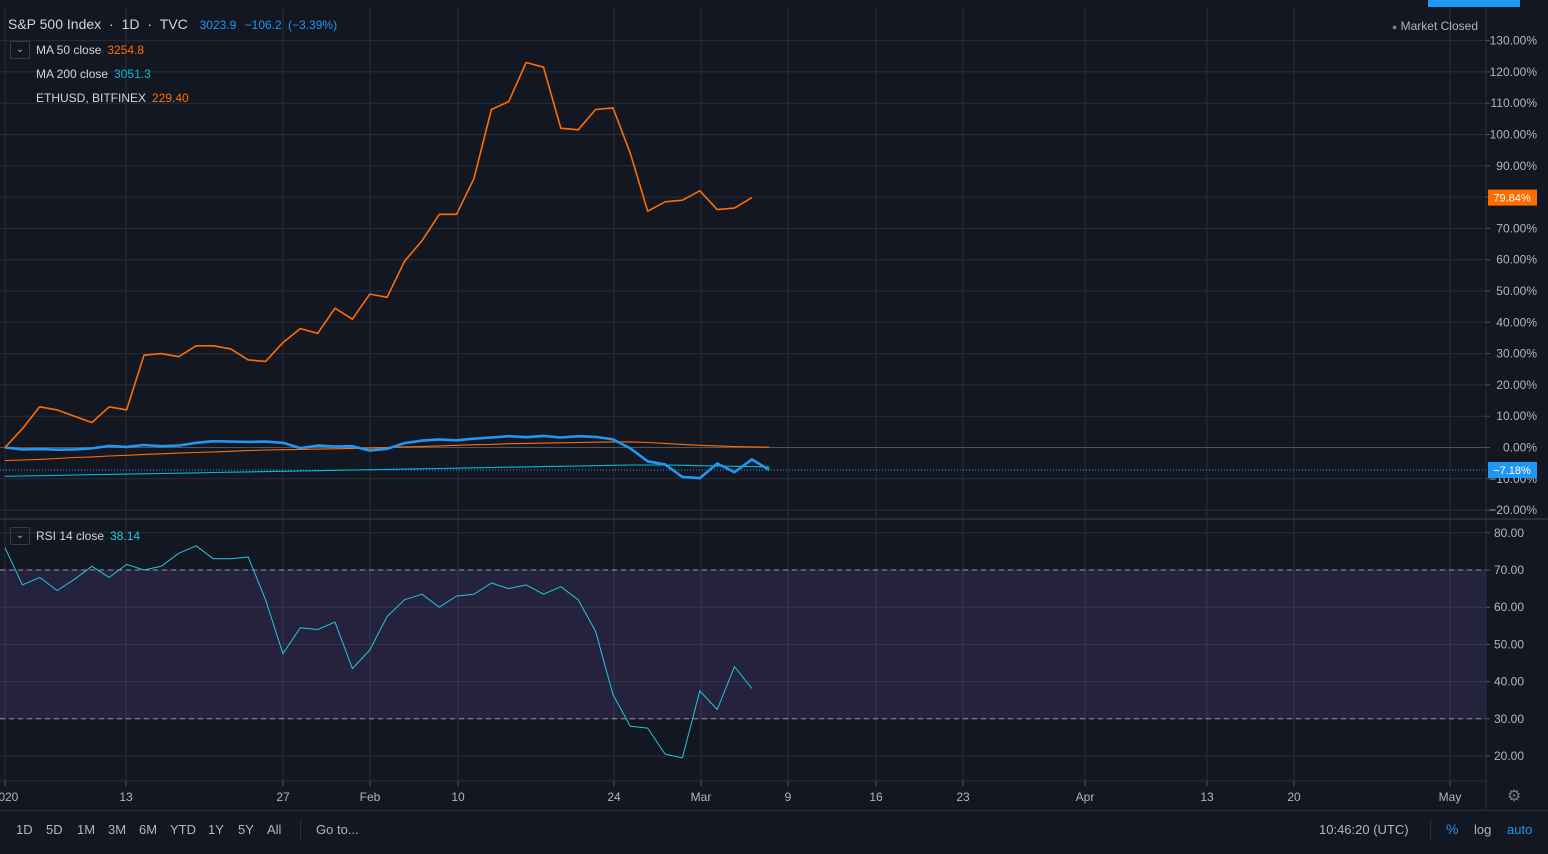 This screenshot has height=854, width=1548. I want to click on exchange-sep: ·, so click(150, 24).